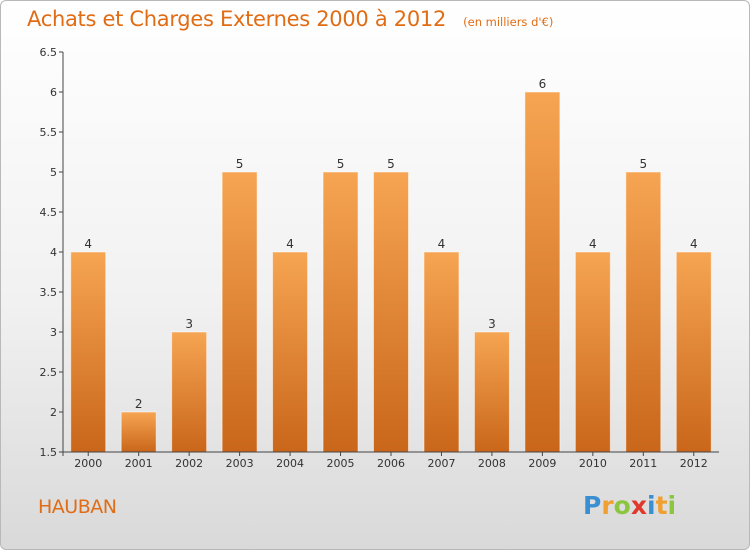 This screenshot has height=550, width=750. Describe the element at coordinates (77, 507) in the screenshot. I see `place-name: HAUBAN` at that location.